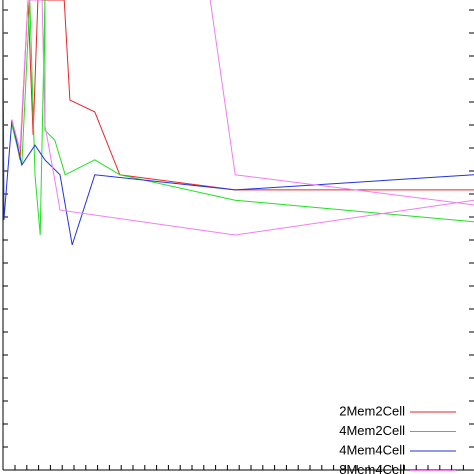 The image size is (474, 474). I want to click on legend-label: 2Mem2Cell, so click(372, 410).